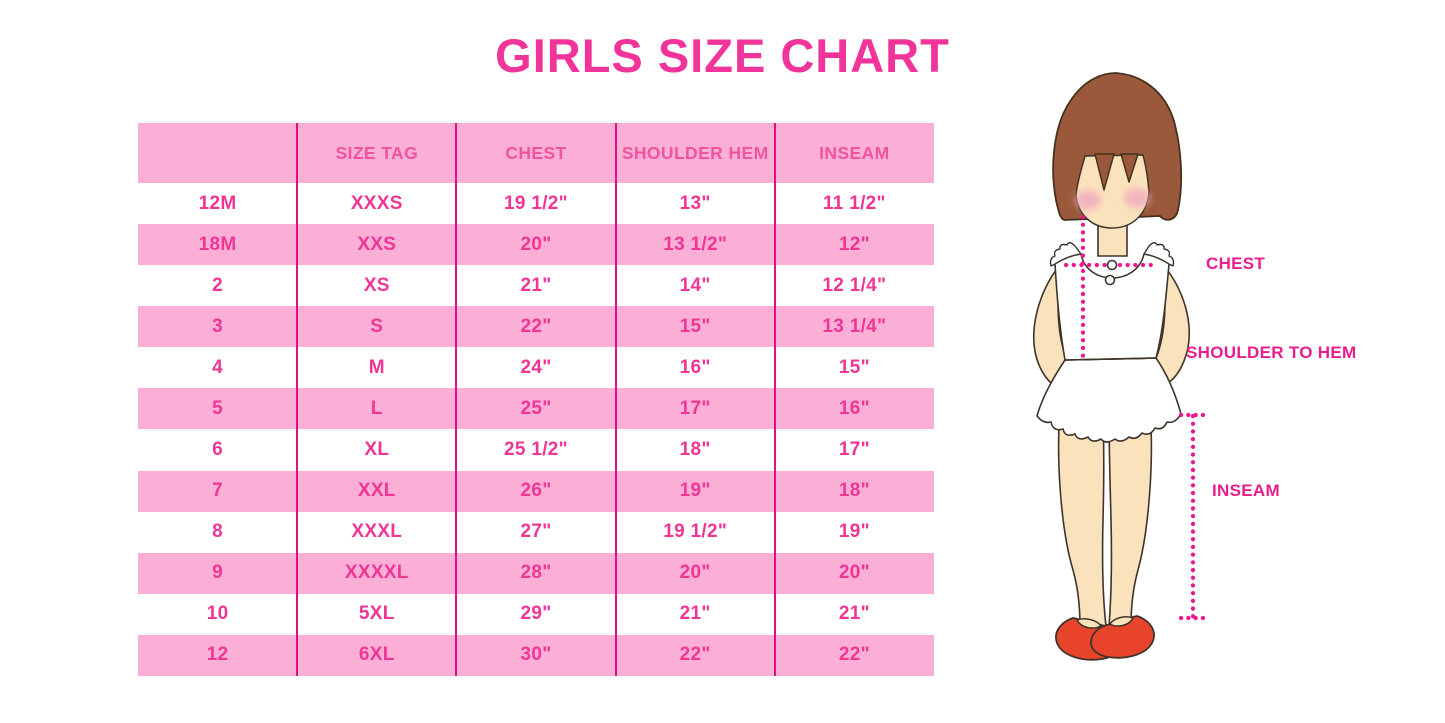 The height and width of the screenshot is (723, 1445). I want to click on cell-chest: 24", so click(536, 367).